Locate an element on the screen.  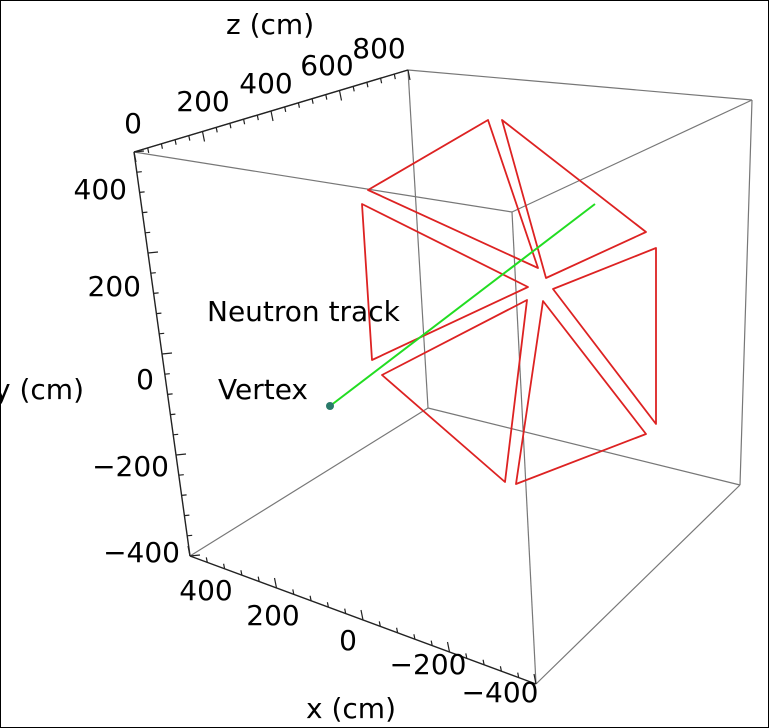
z-tick-label: 600 is located at coordinates (326, 65).